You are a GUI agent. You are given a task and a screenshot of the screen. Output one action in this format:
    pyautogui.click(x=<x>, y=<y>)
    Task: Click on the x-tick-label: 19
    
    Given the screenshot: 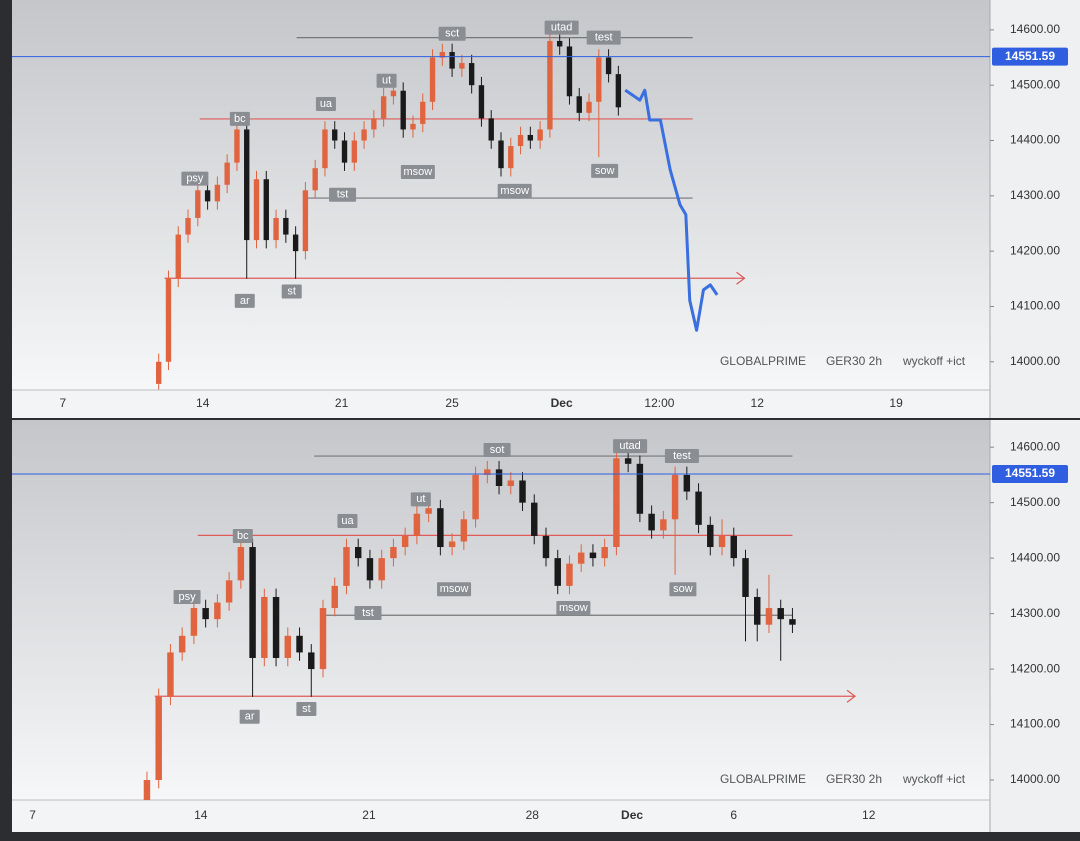 What is the action you would take?
    pyautogui.click(x=896, y=403)
    